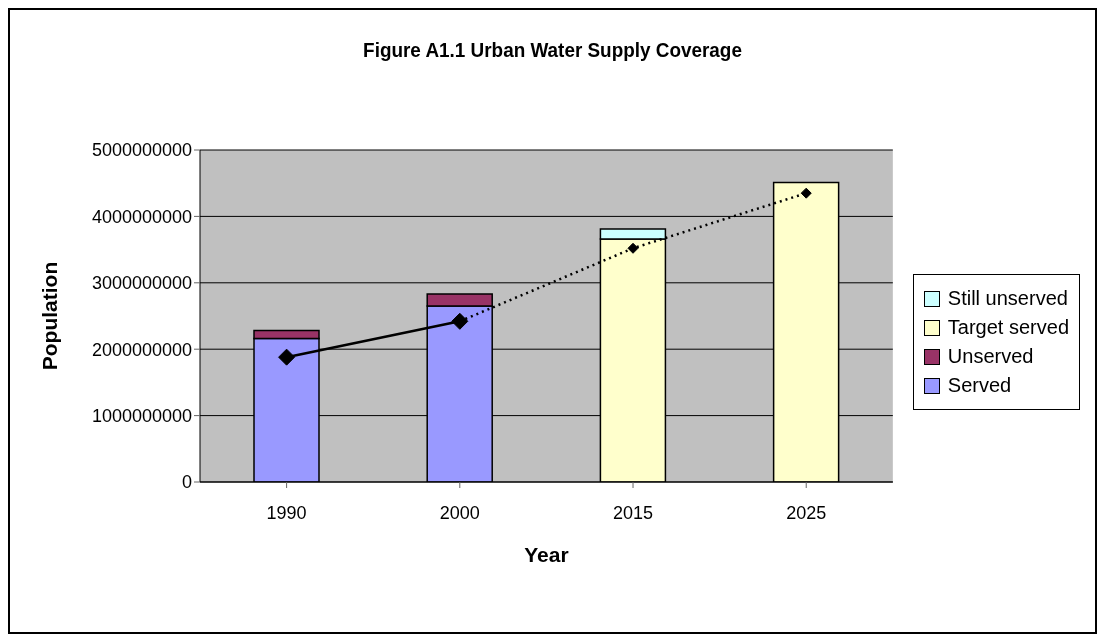  Describe the element at coordinates (286, 512) in the screenshot. I see `x-tick-label: 1990` at that location.